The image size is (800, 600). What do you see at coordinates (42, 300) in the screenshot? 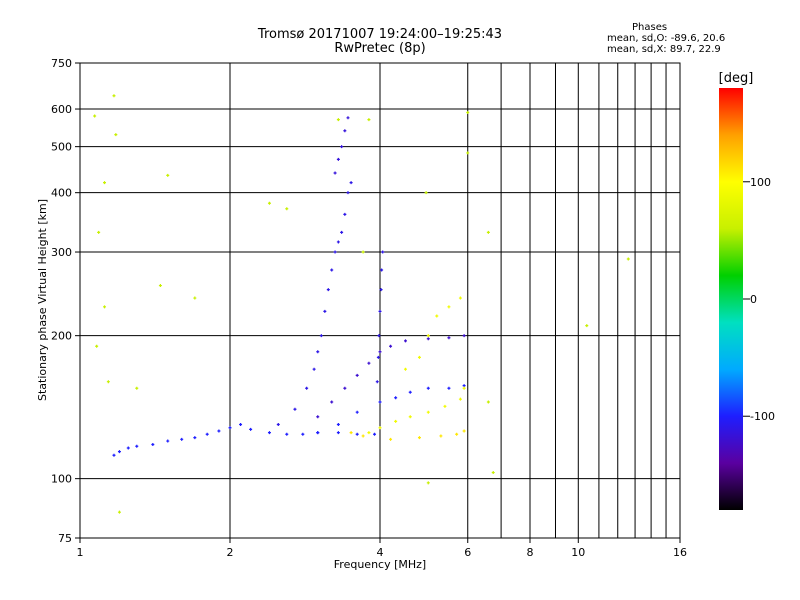
I see `y-axis-label: Stationary phase Virtual Height [km]` at bounding box center [42, 300].